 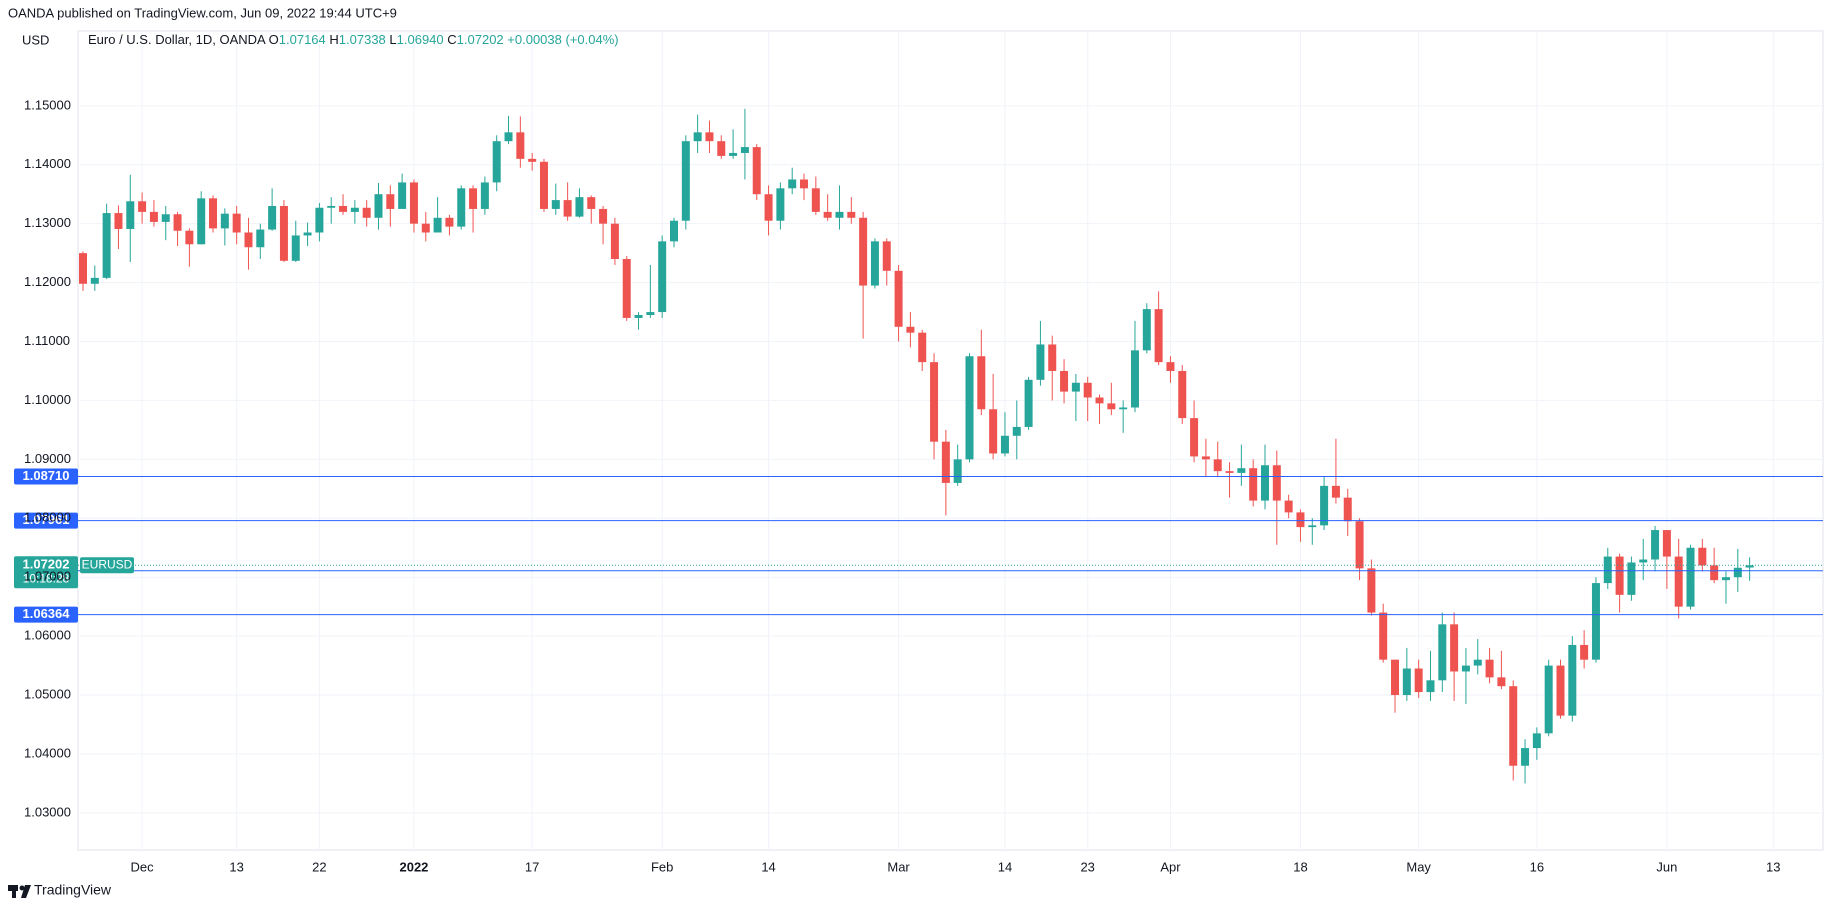 I want to click on x-tick-label: 23, so click(x=1087, y=866).